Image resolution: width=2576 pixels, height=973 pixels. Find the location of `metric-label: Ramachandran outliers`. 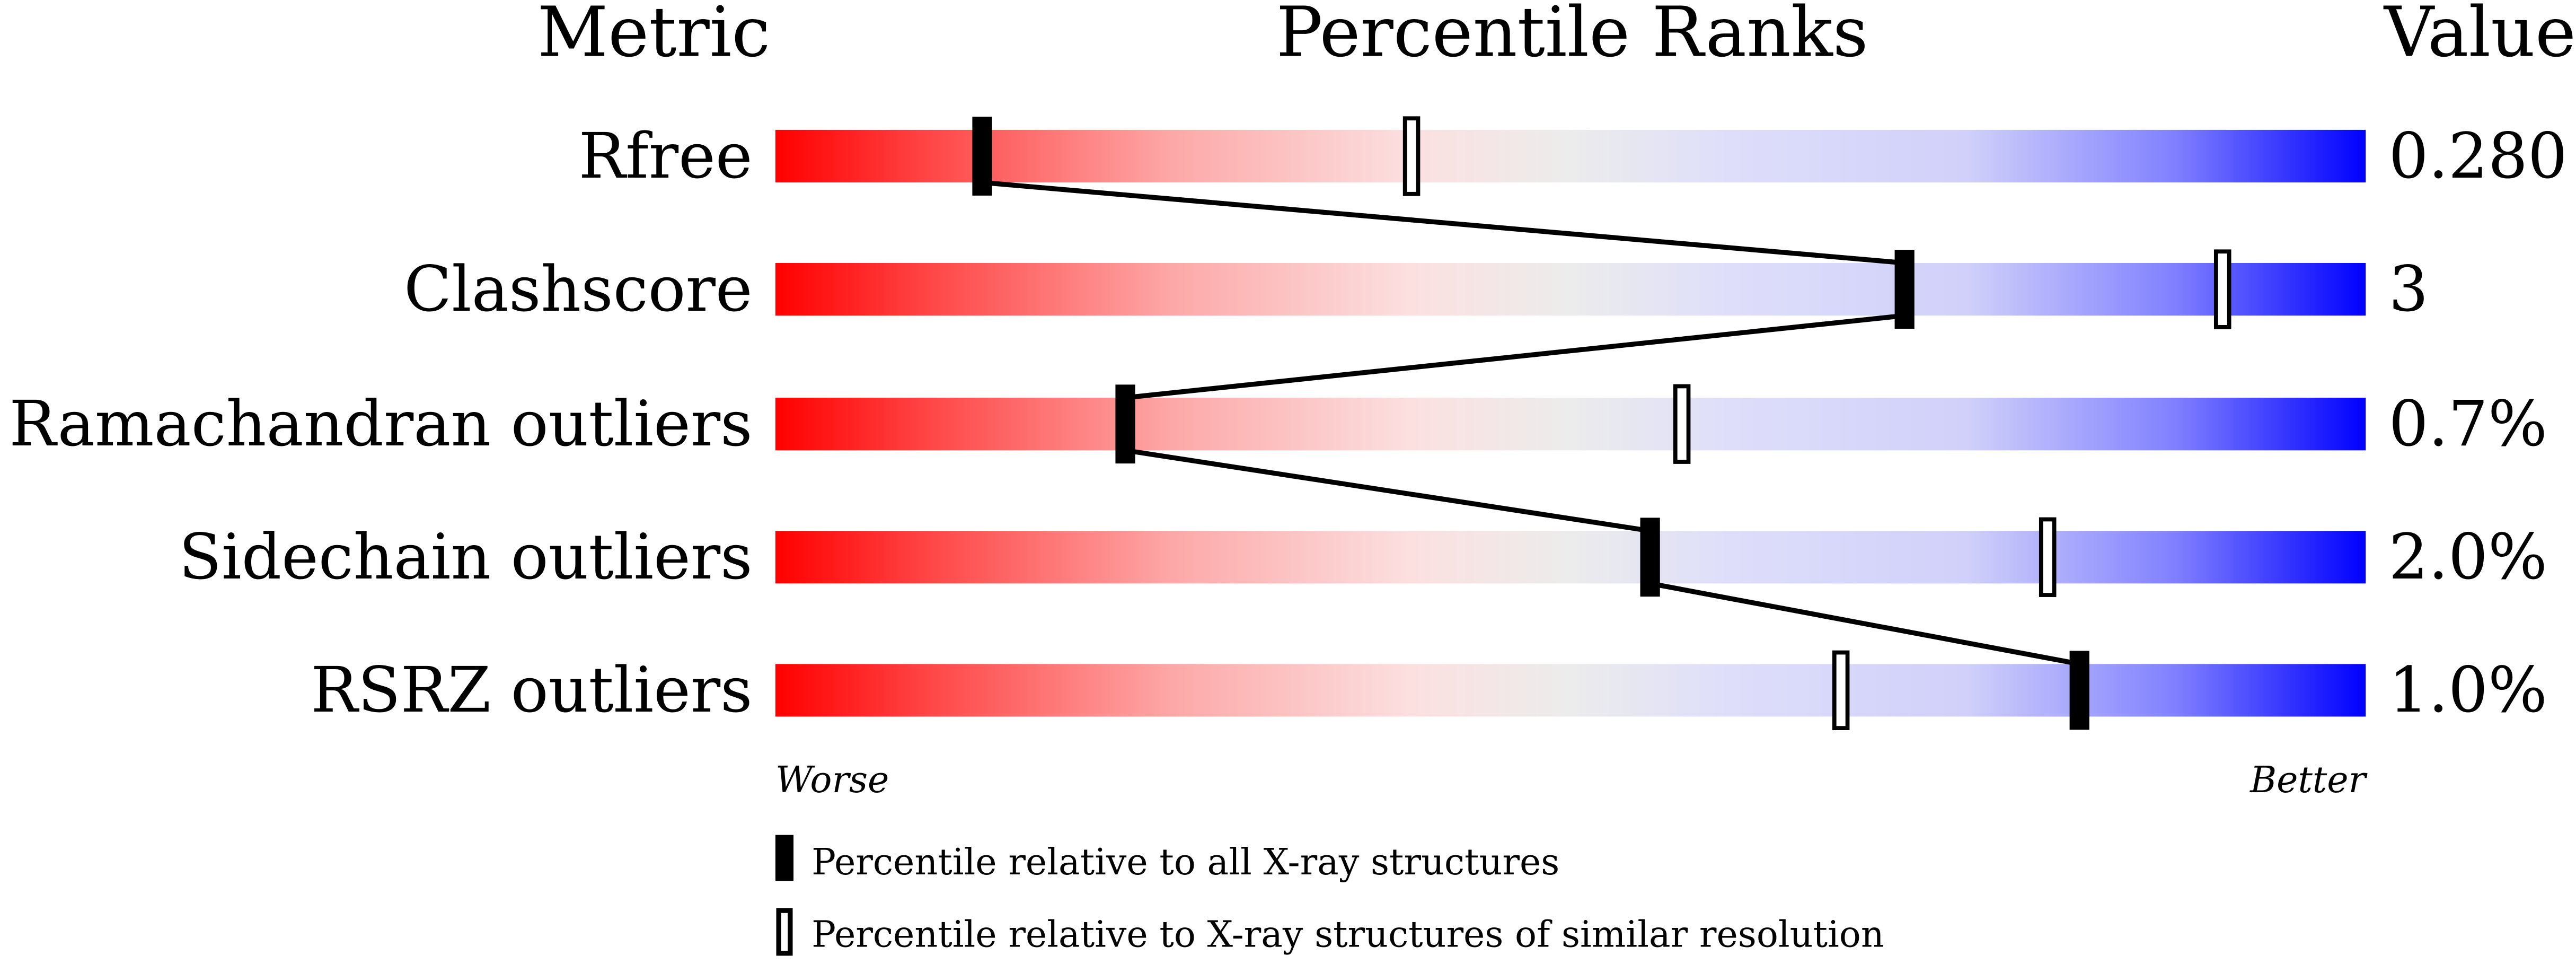

metric-label: Ramachandran outliers is located at coordinates (380, 424).